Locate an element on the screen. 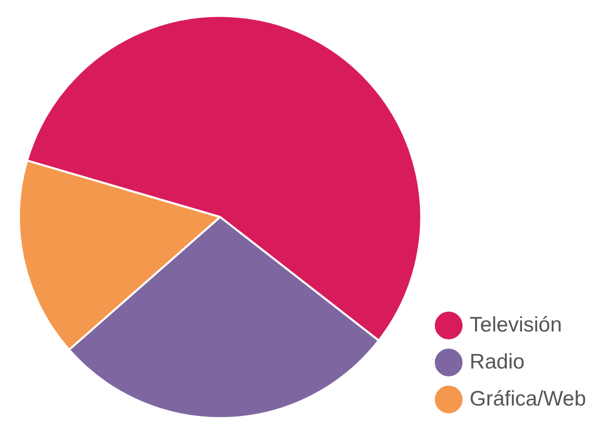  legend-label: Gráfica/Web is located at coordinates (528, 398).